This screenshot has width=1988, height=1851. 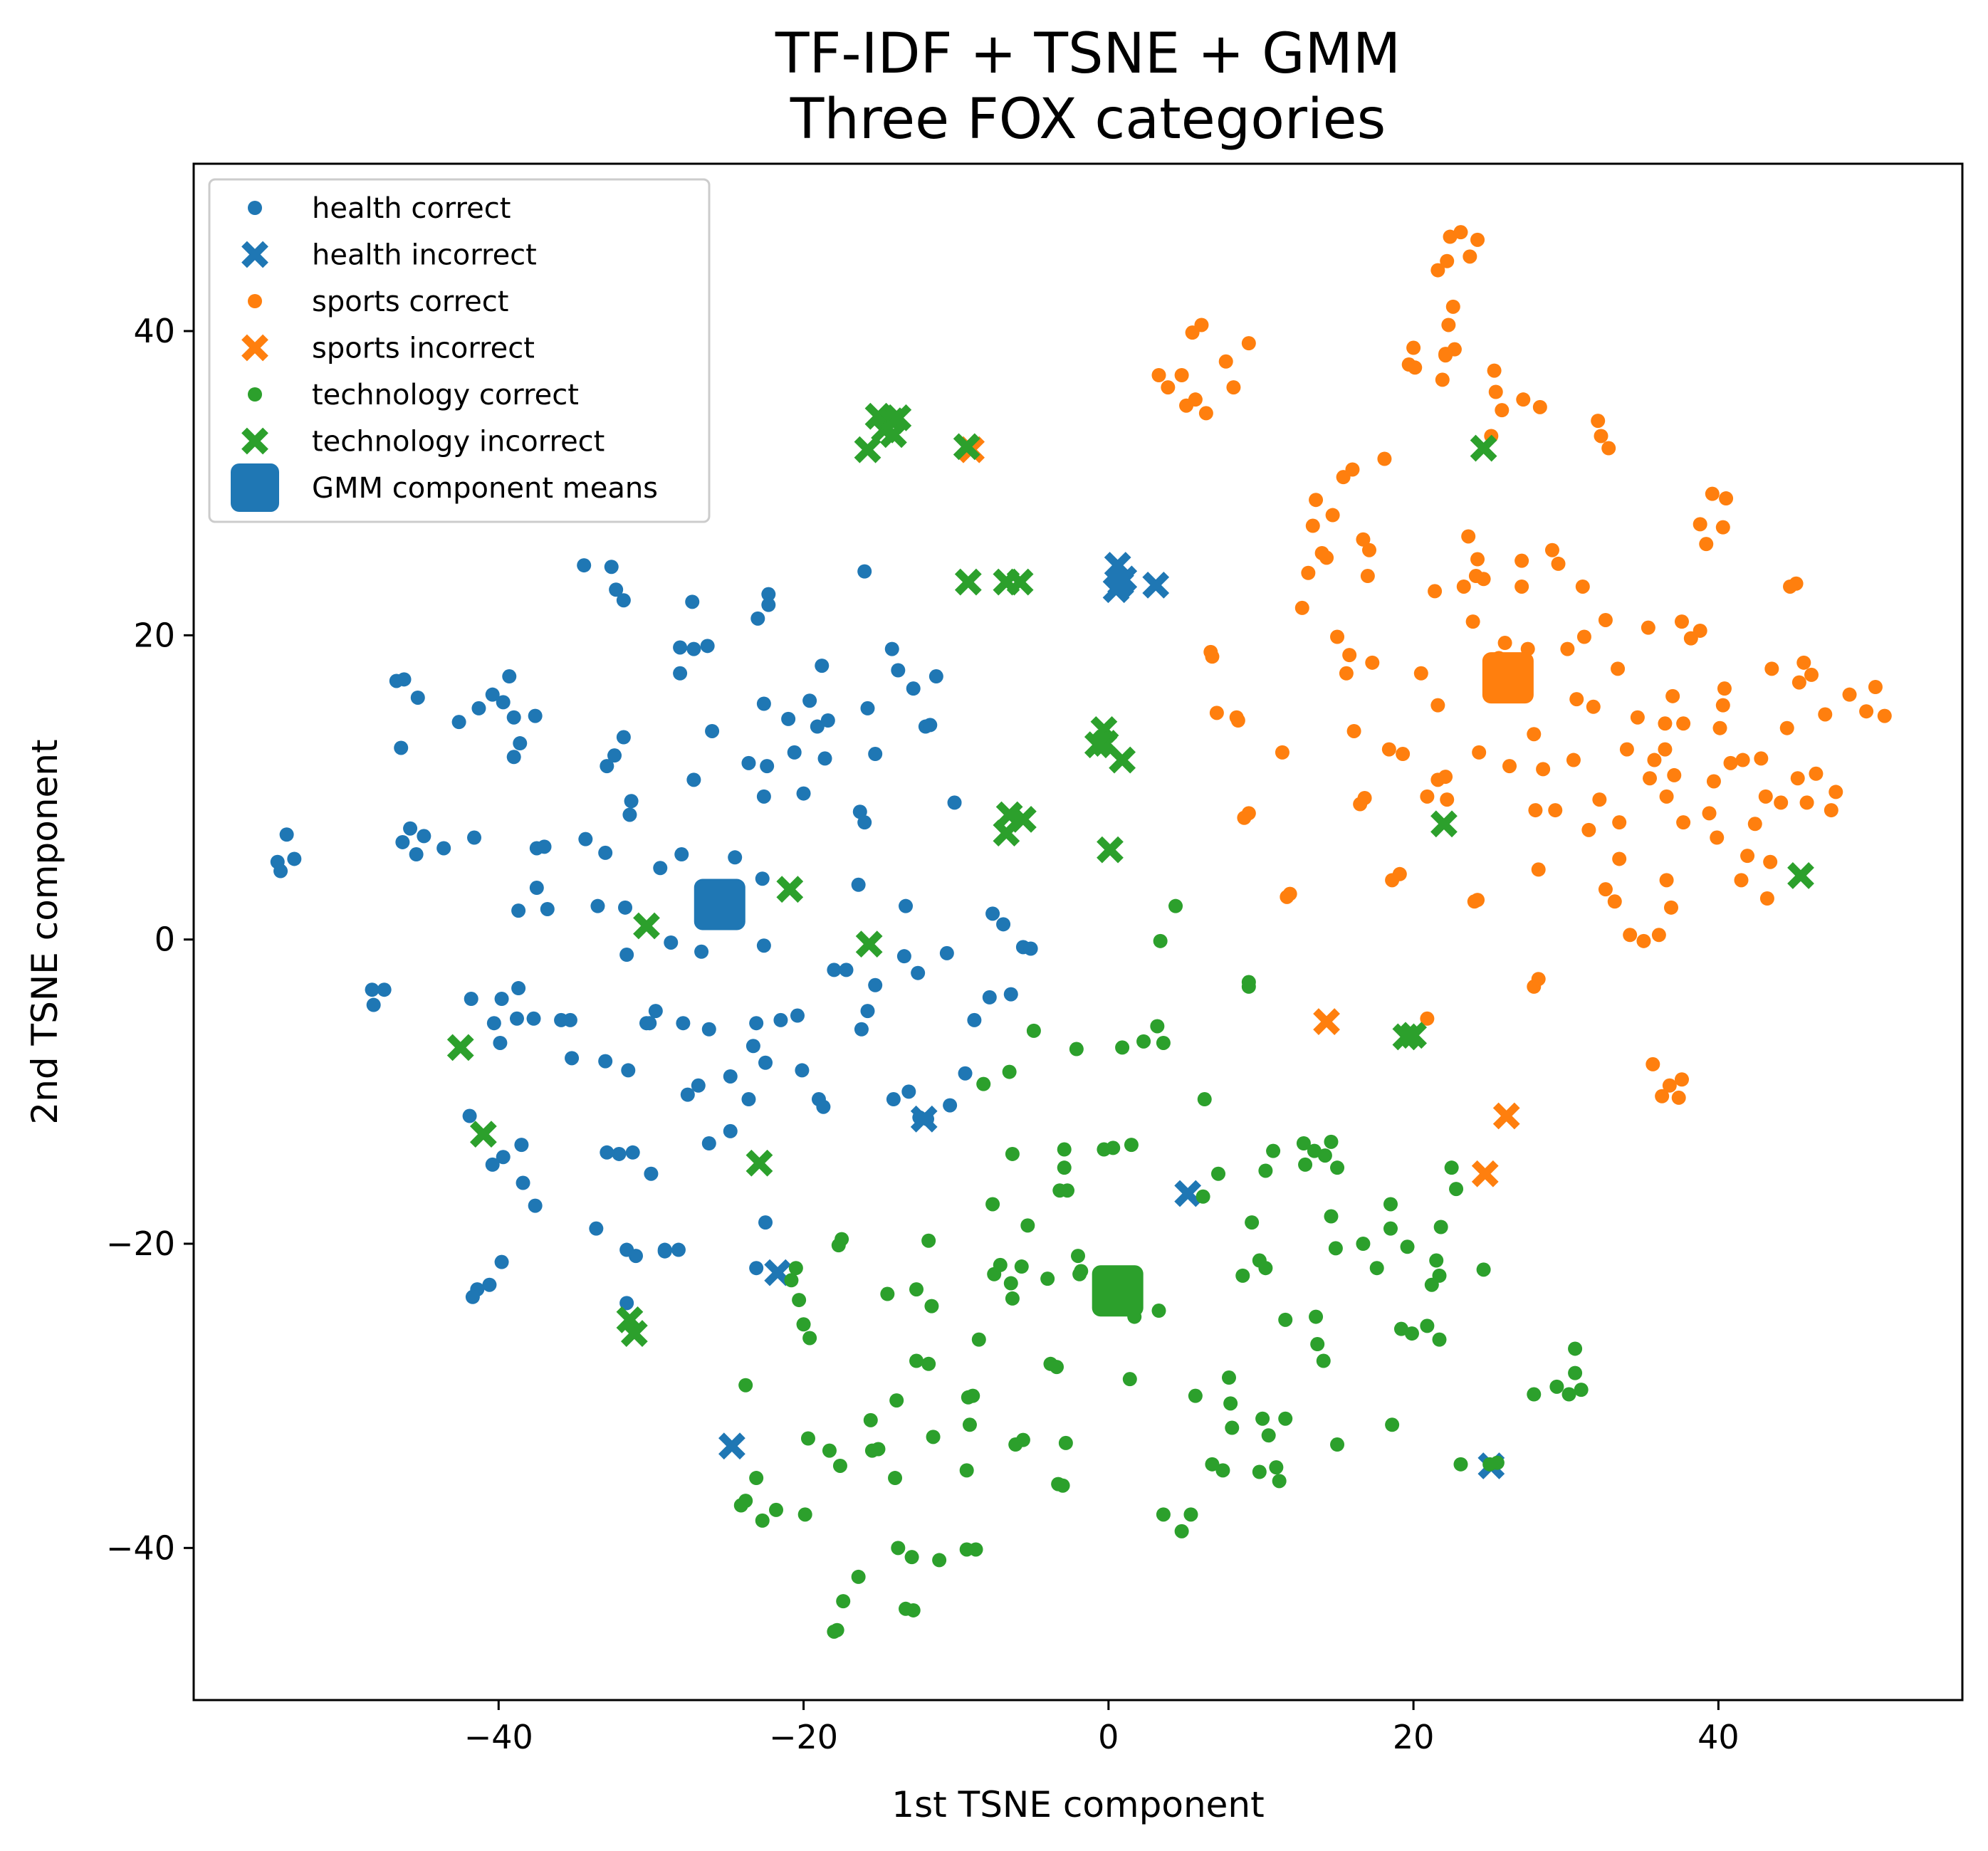 What do you see at coordinates (1108, 1737) in the screenshot?
I see `x-tick-label: 0` at bounding box center [1108, 1737].